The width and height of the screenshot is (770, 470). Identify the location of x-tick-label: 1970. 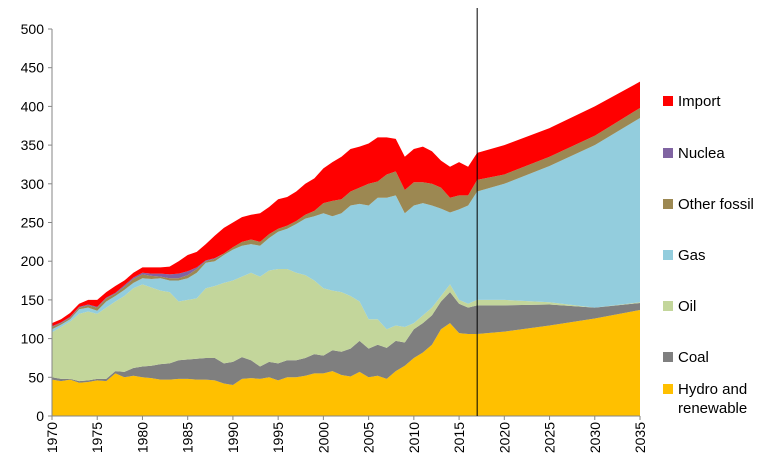
(52, 437).